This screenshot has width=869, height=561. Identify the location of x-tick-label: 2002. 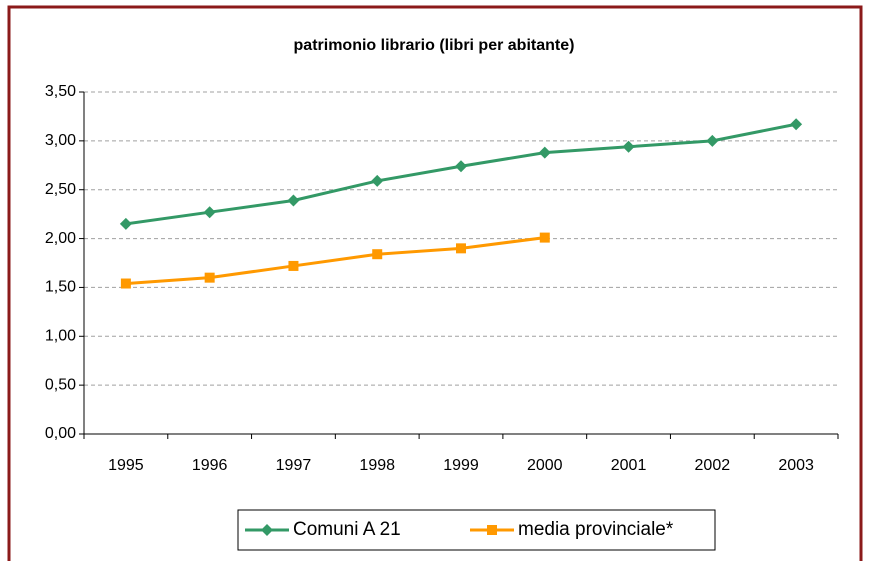
(713, 465).